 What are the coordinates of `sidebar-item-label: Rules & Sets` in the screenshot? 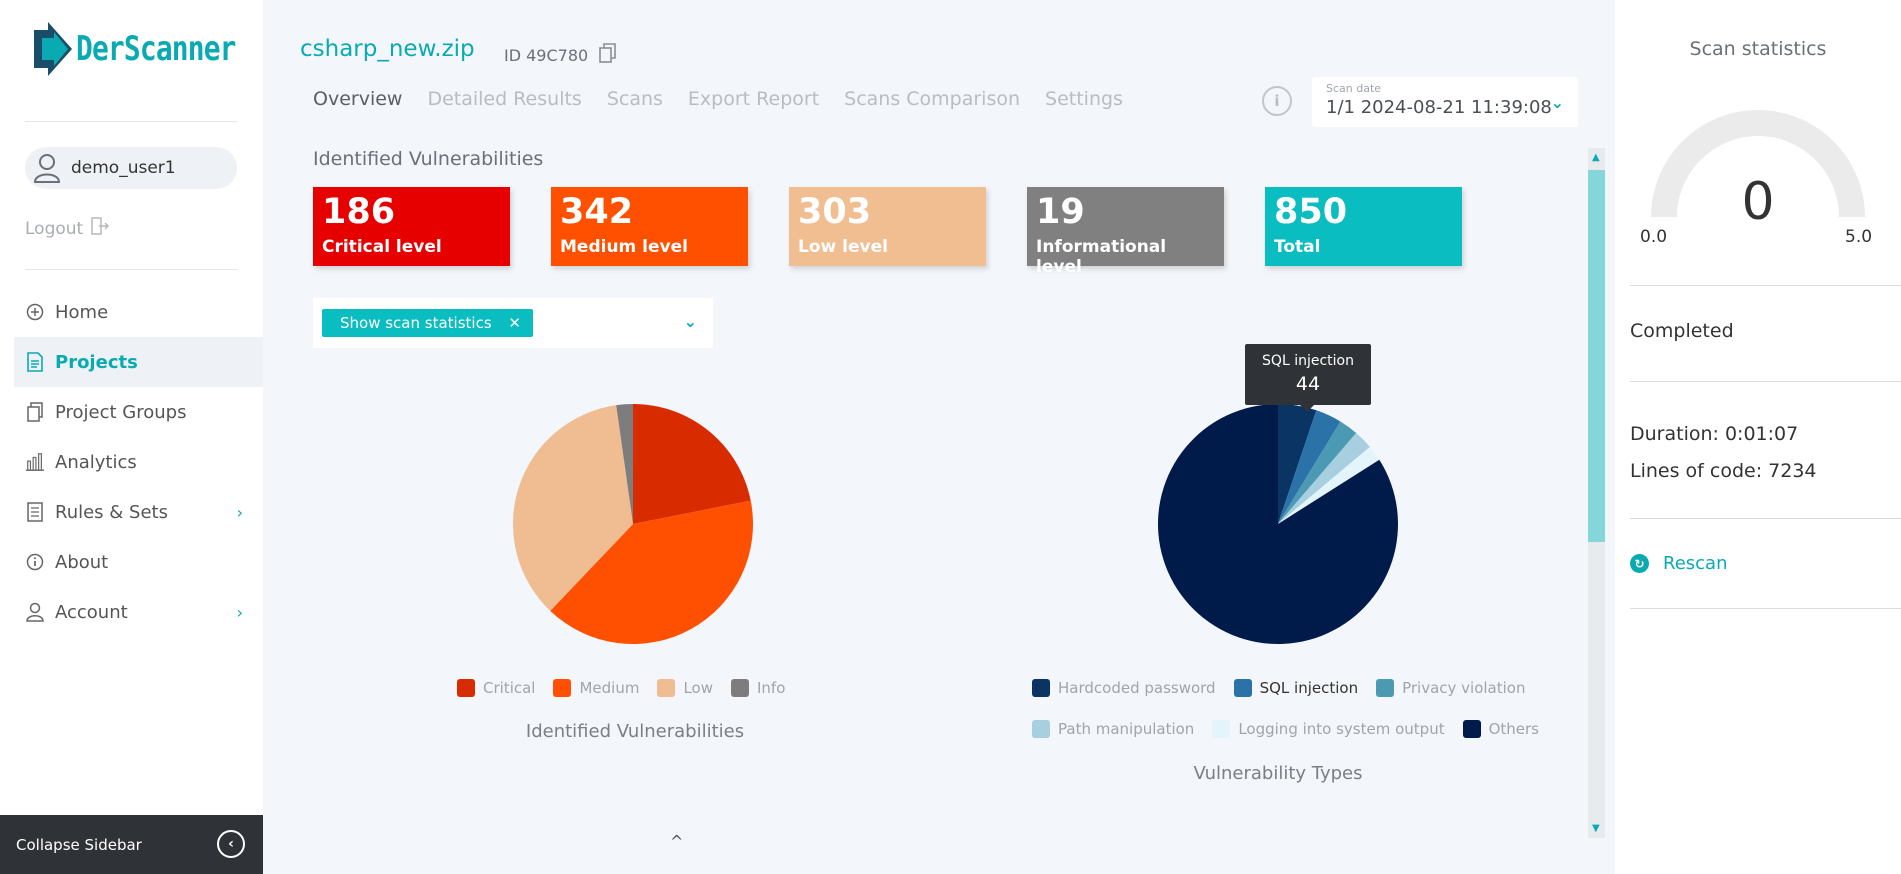 It's located at (111, 512).